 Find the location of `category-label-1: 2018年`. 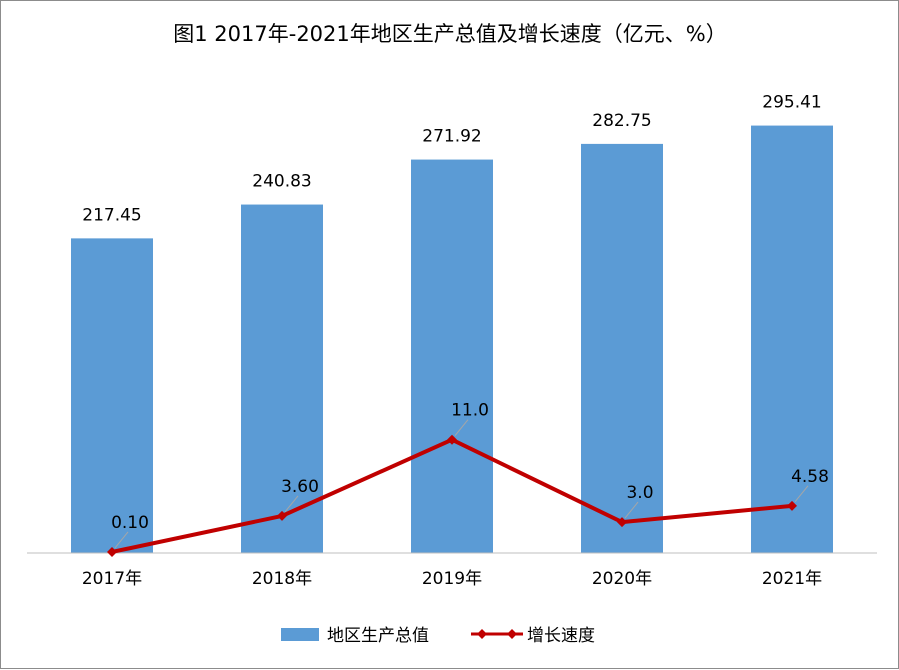

category-label-1: 2018年 is located at coordinates (282, 579).